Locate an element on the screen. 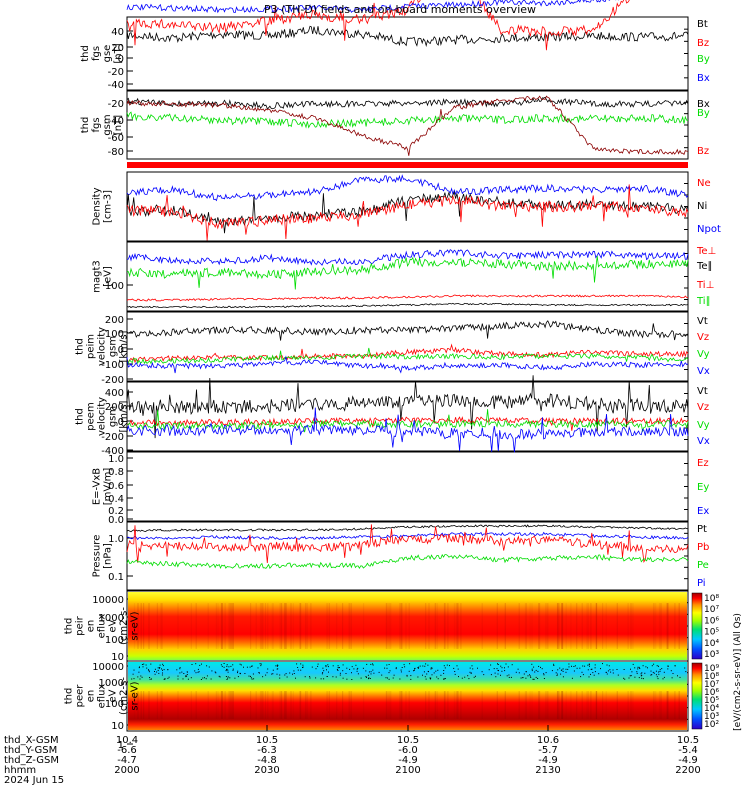 The image size is (750, 800). panel-y-label: sr-eV) is located at coordinates (134, 695).